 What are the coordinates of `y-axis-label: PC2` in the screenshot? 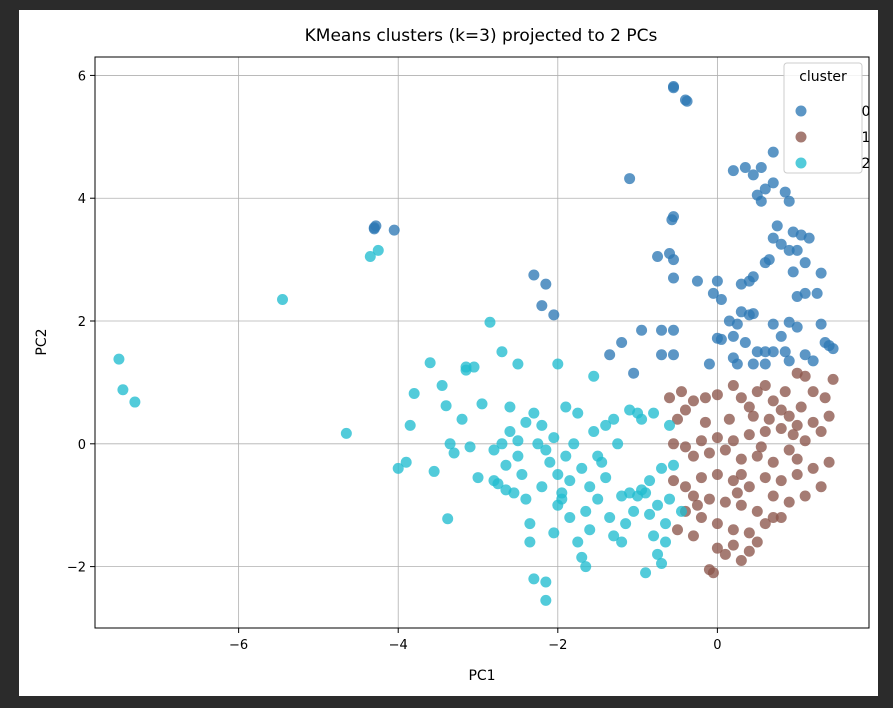 It's located at (42, 341).